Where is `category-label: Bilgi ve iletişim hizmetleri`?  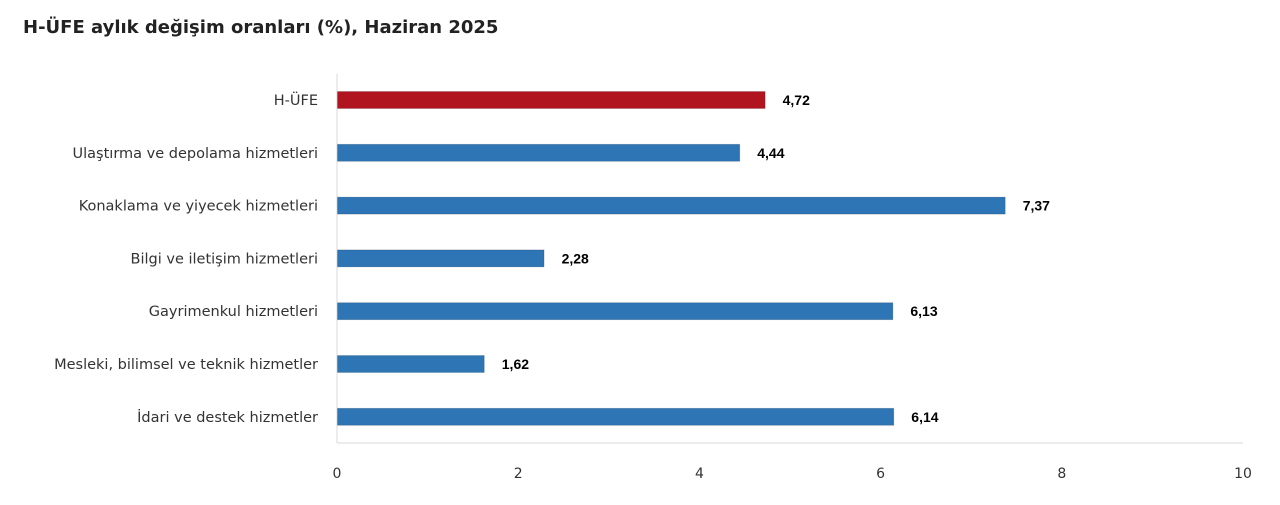
category-label: Bilgi ve iletişim hizmetleri is located at coordinates (224, 259).